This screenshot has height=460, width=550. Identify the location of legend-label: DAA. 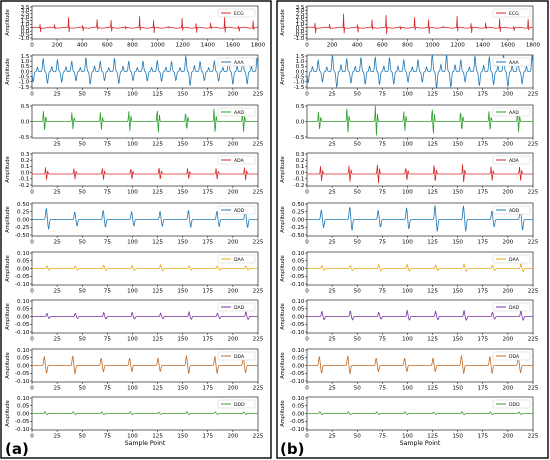
(239, 260).